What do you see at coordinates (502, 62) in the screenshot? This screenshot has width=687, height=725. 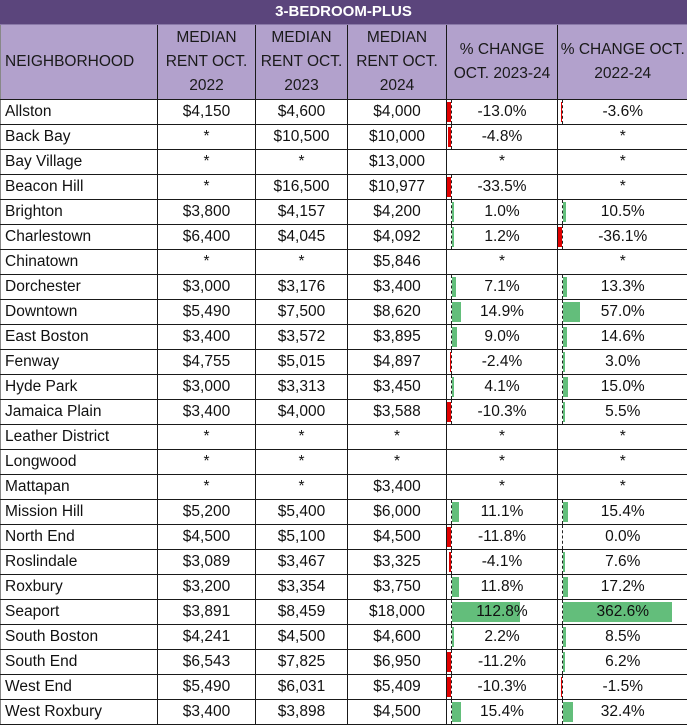 I see `col-header-change-2023-24: % CHANGE OCT. 2023-24` at bounding box center [502, 62].